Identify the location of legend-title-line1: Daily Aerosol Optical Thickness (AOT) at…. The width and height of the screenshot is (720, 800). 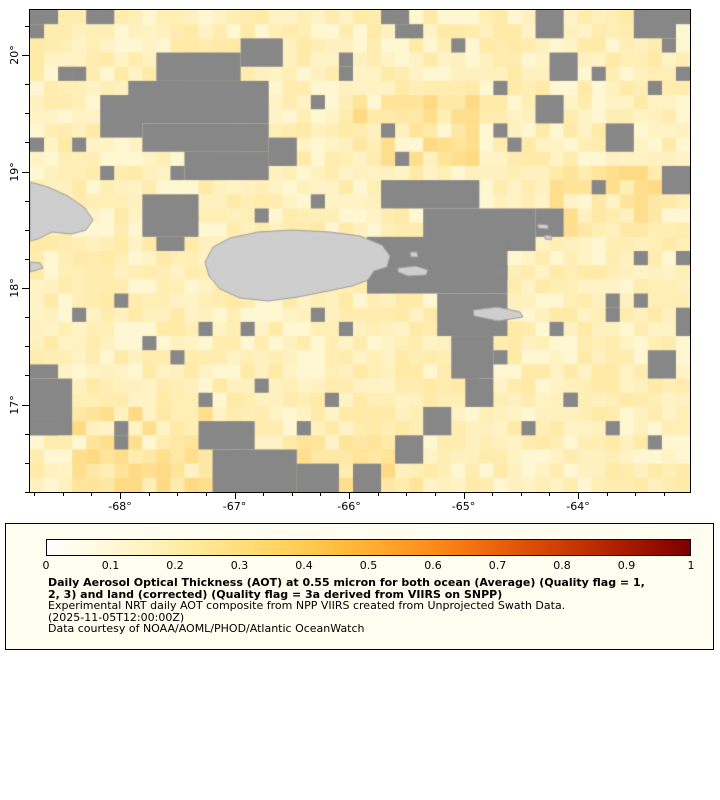
(346, 582).